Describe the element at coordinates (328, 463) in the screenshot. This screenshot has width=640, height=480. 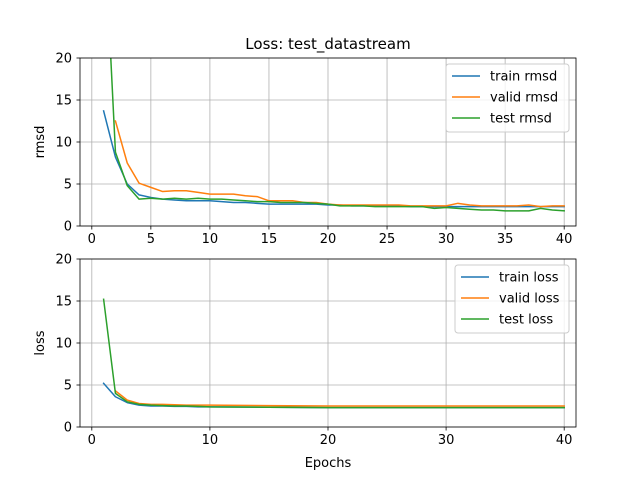
I see `x-axis-label-epochs: Epochs` at that location.